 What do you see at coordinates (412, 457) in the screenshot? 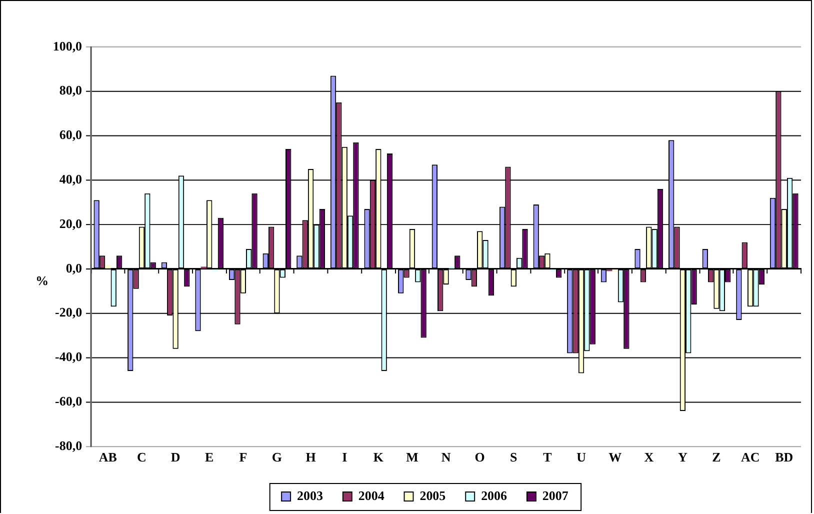
I see `x-tick-label: M` at bounding box center [412, 457].